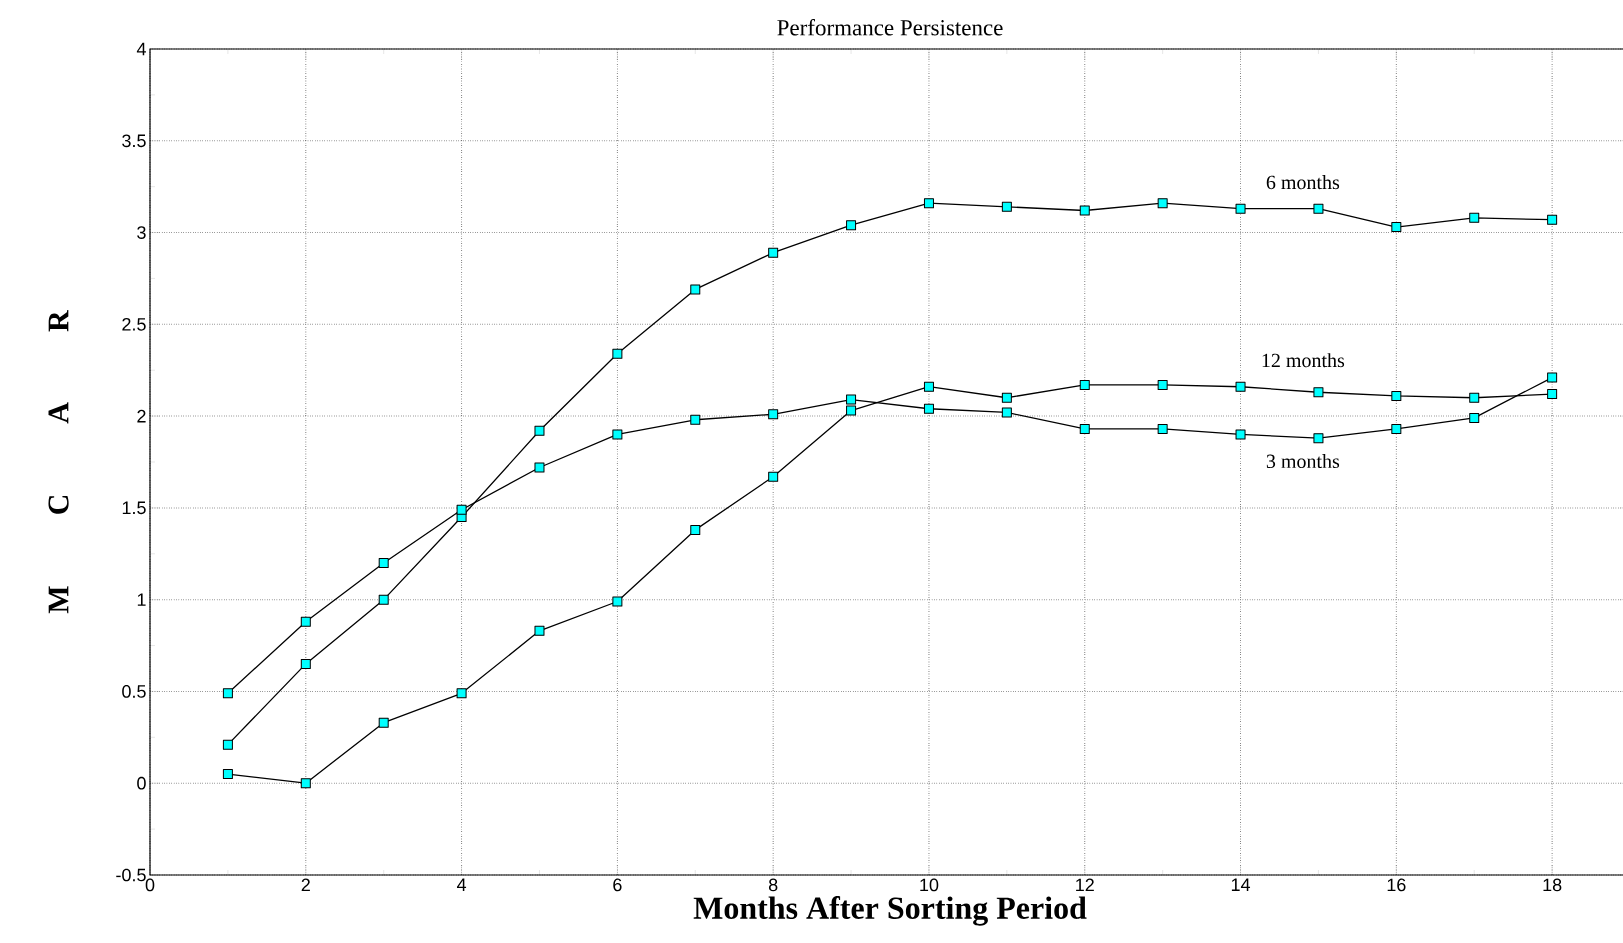 This screenshot has width=1623, height=943. Describe the element at coordinates (1396, 885) in the screenshot. I see `x-tick-label: 16` at that location.